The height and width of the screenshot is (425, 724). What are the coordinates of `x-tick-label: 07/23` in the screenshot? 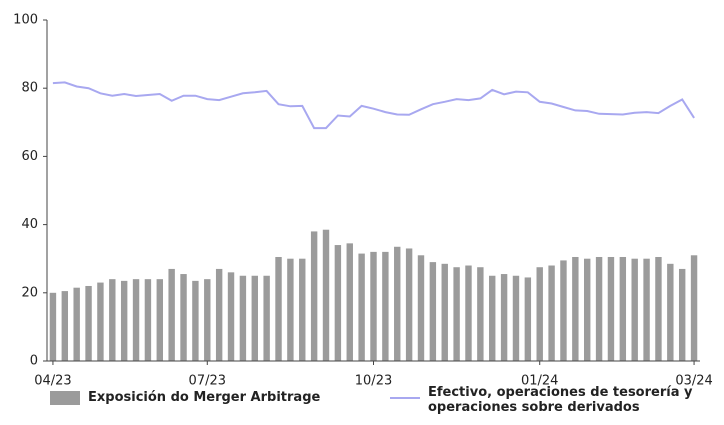 It's located at (207, 381).